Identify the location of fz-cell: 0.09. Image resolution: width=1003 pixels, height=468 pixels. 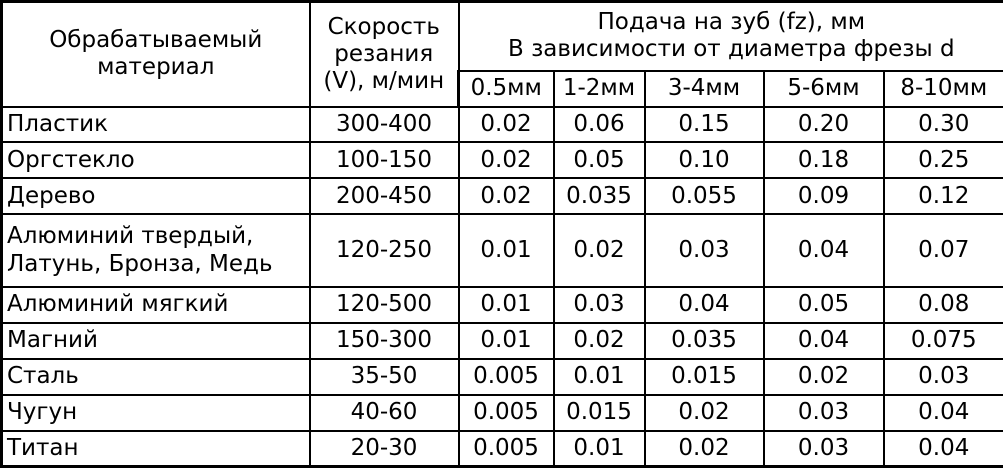
(823, 196).